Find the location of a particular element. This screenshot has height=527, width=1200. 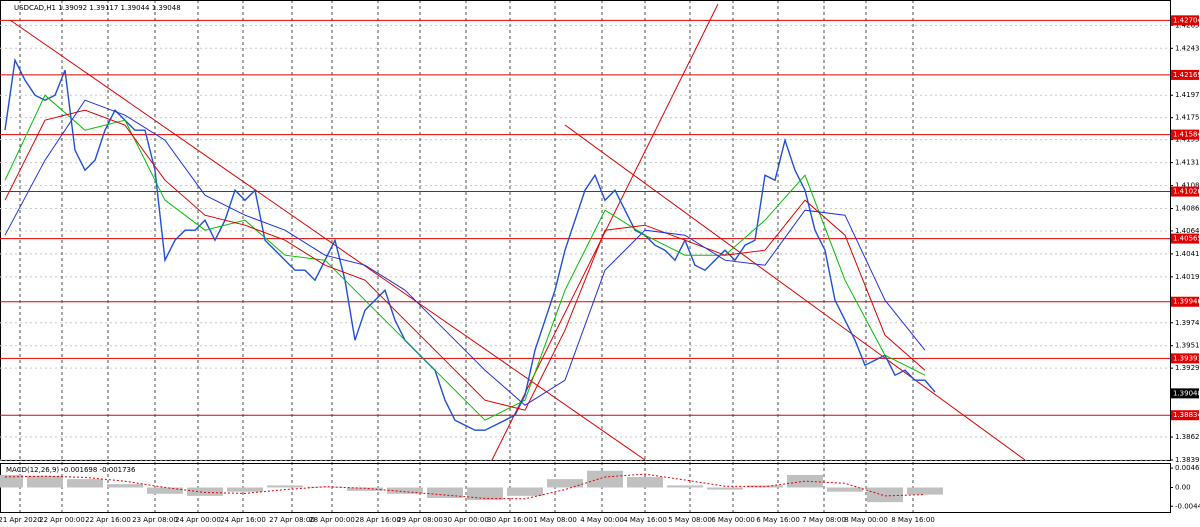

x-tick-label: 5 May 08:00 is located at coordinates (690, 520).